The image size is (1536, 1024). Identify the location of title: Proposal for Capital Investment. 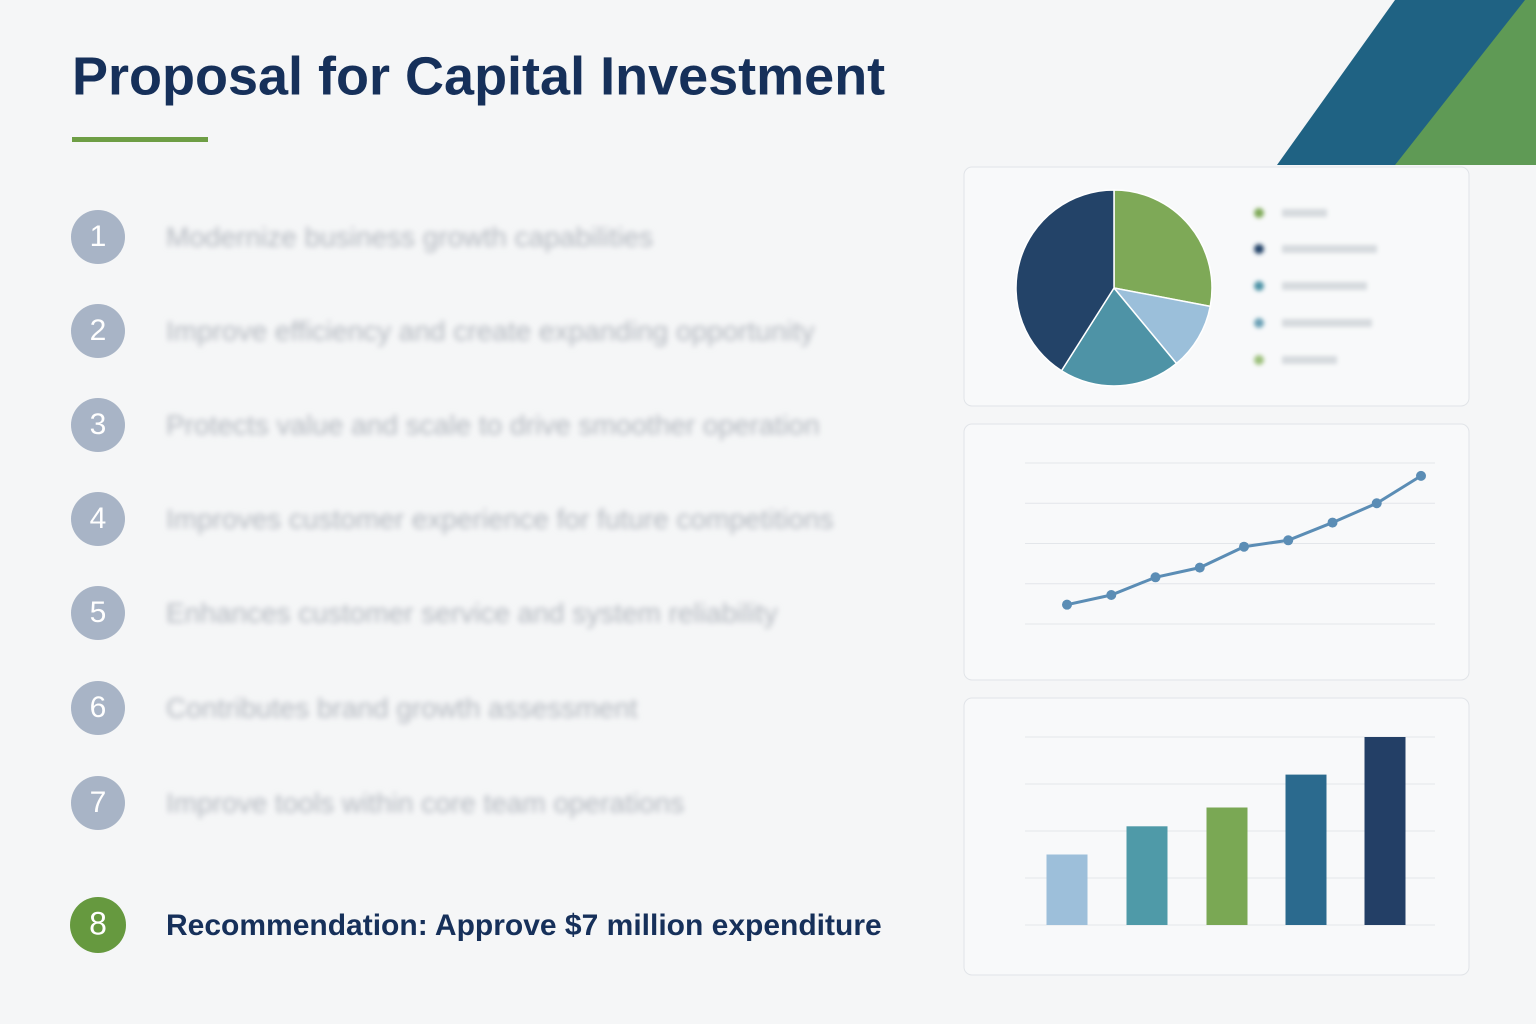
(478, 76).